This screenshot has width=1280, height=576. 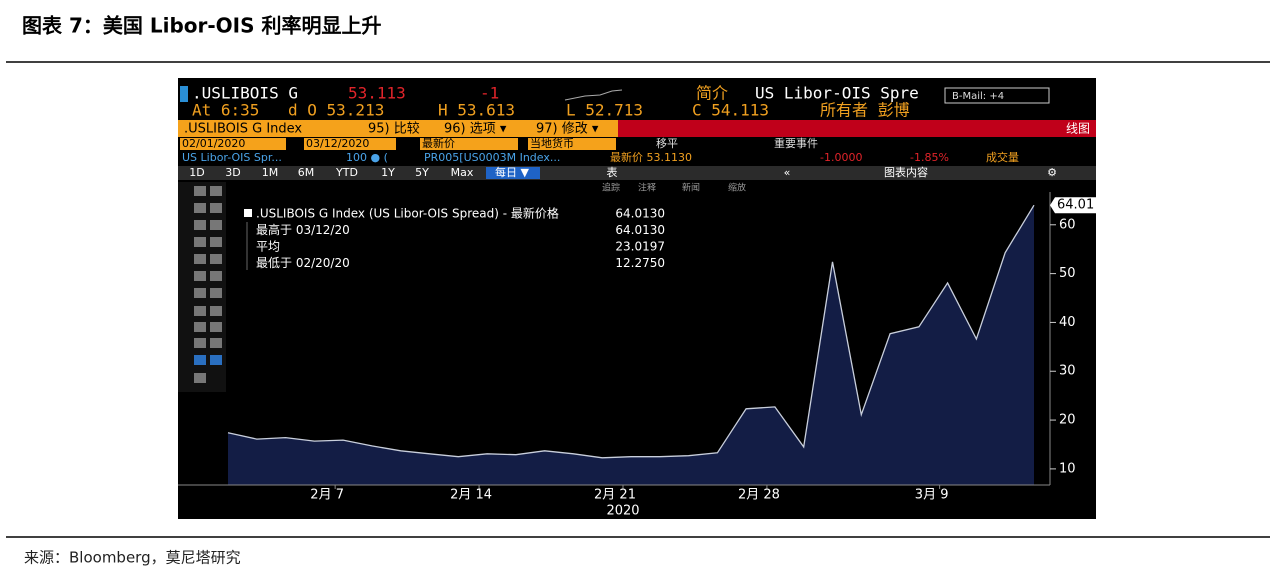 What do you see at coordinates (647, 188) in the screenshot?
I see `tool-button: 注释` at bounding box center [647, 188].